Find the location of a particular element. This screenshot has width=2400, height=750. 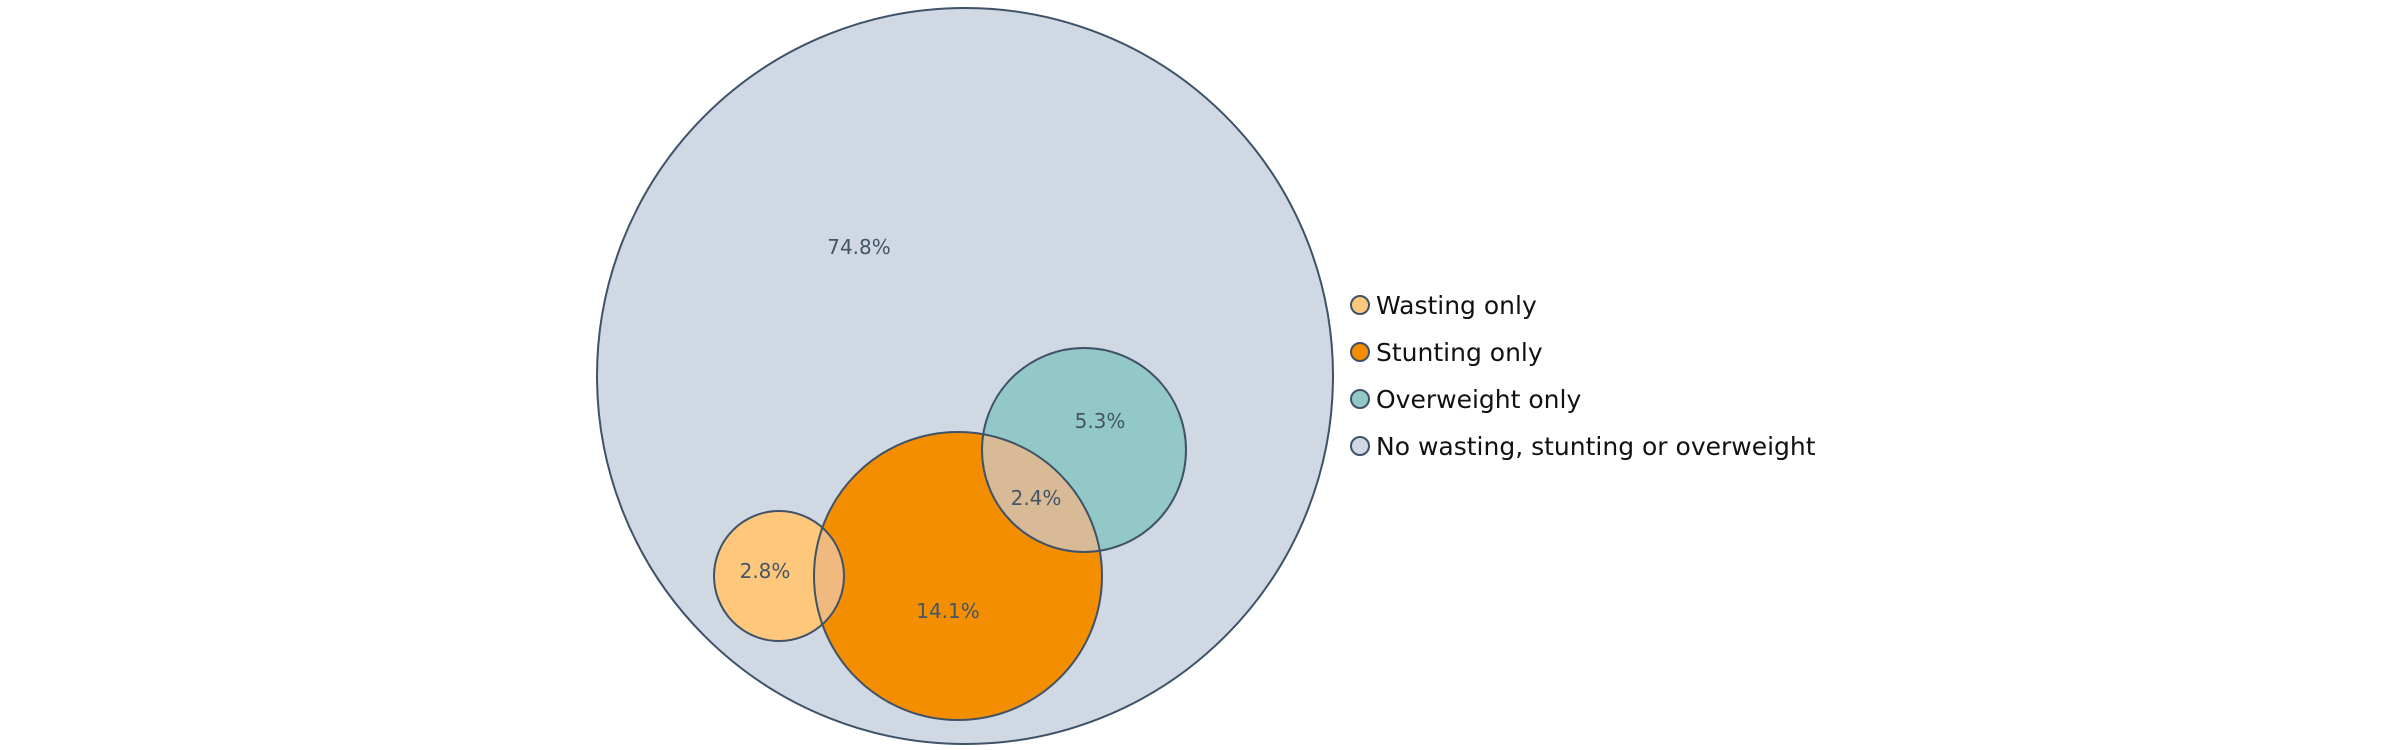

legend-item-overweight: Overweight only is located at coordinates (1465, 399).